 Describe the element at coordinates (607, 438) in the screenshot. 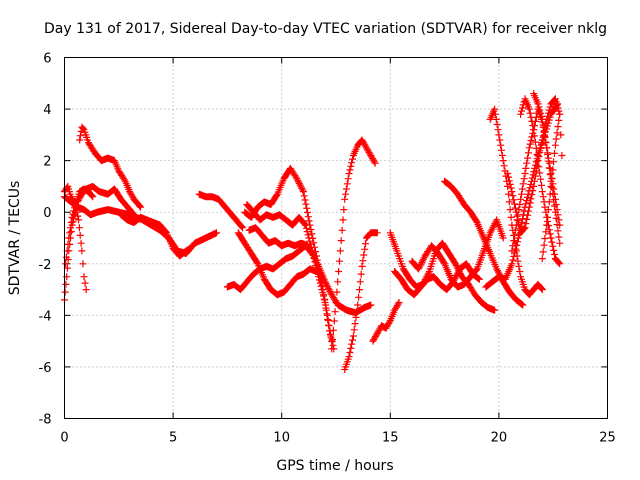

I see `x-tick-label: 25` at that location.